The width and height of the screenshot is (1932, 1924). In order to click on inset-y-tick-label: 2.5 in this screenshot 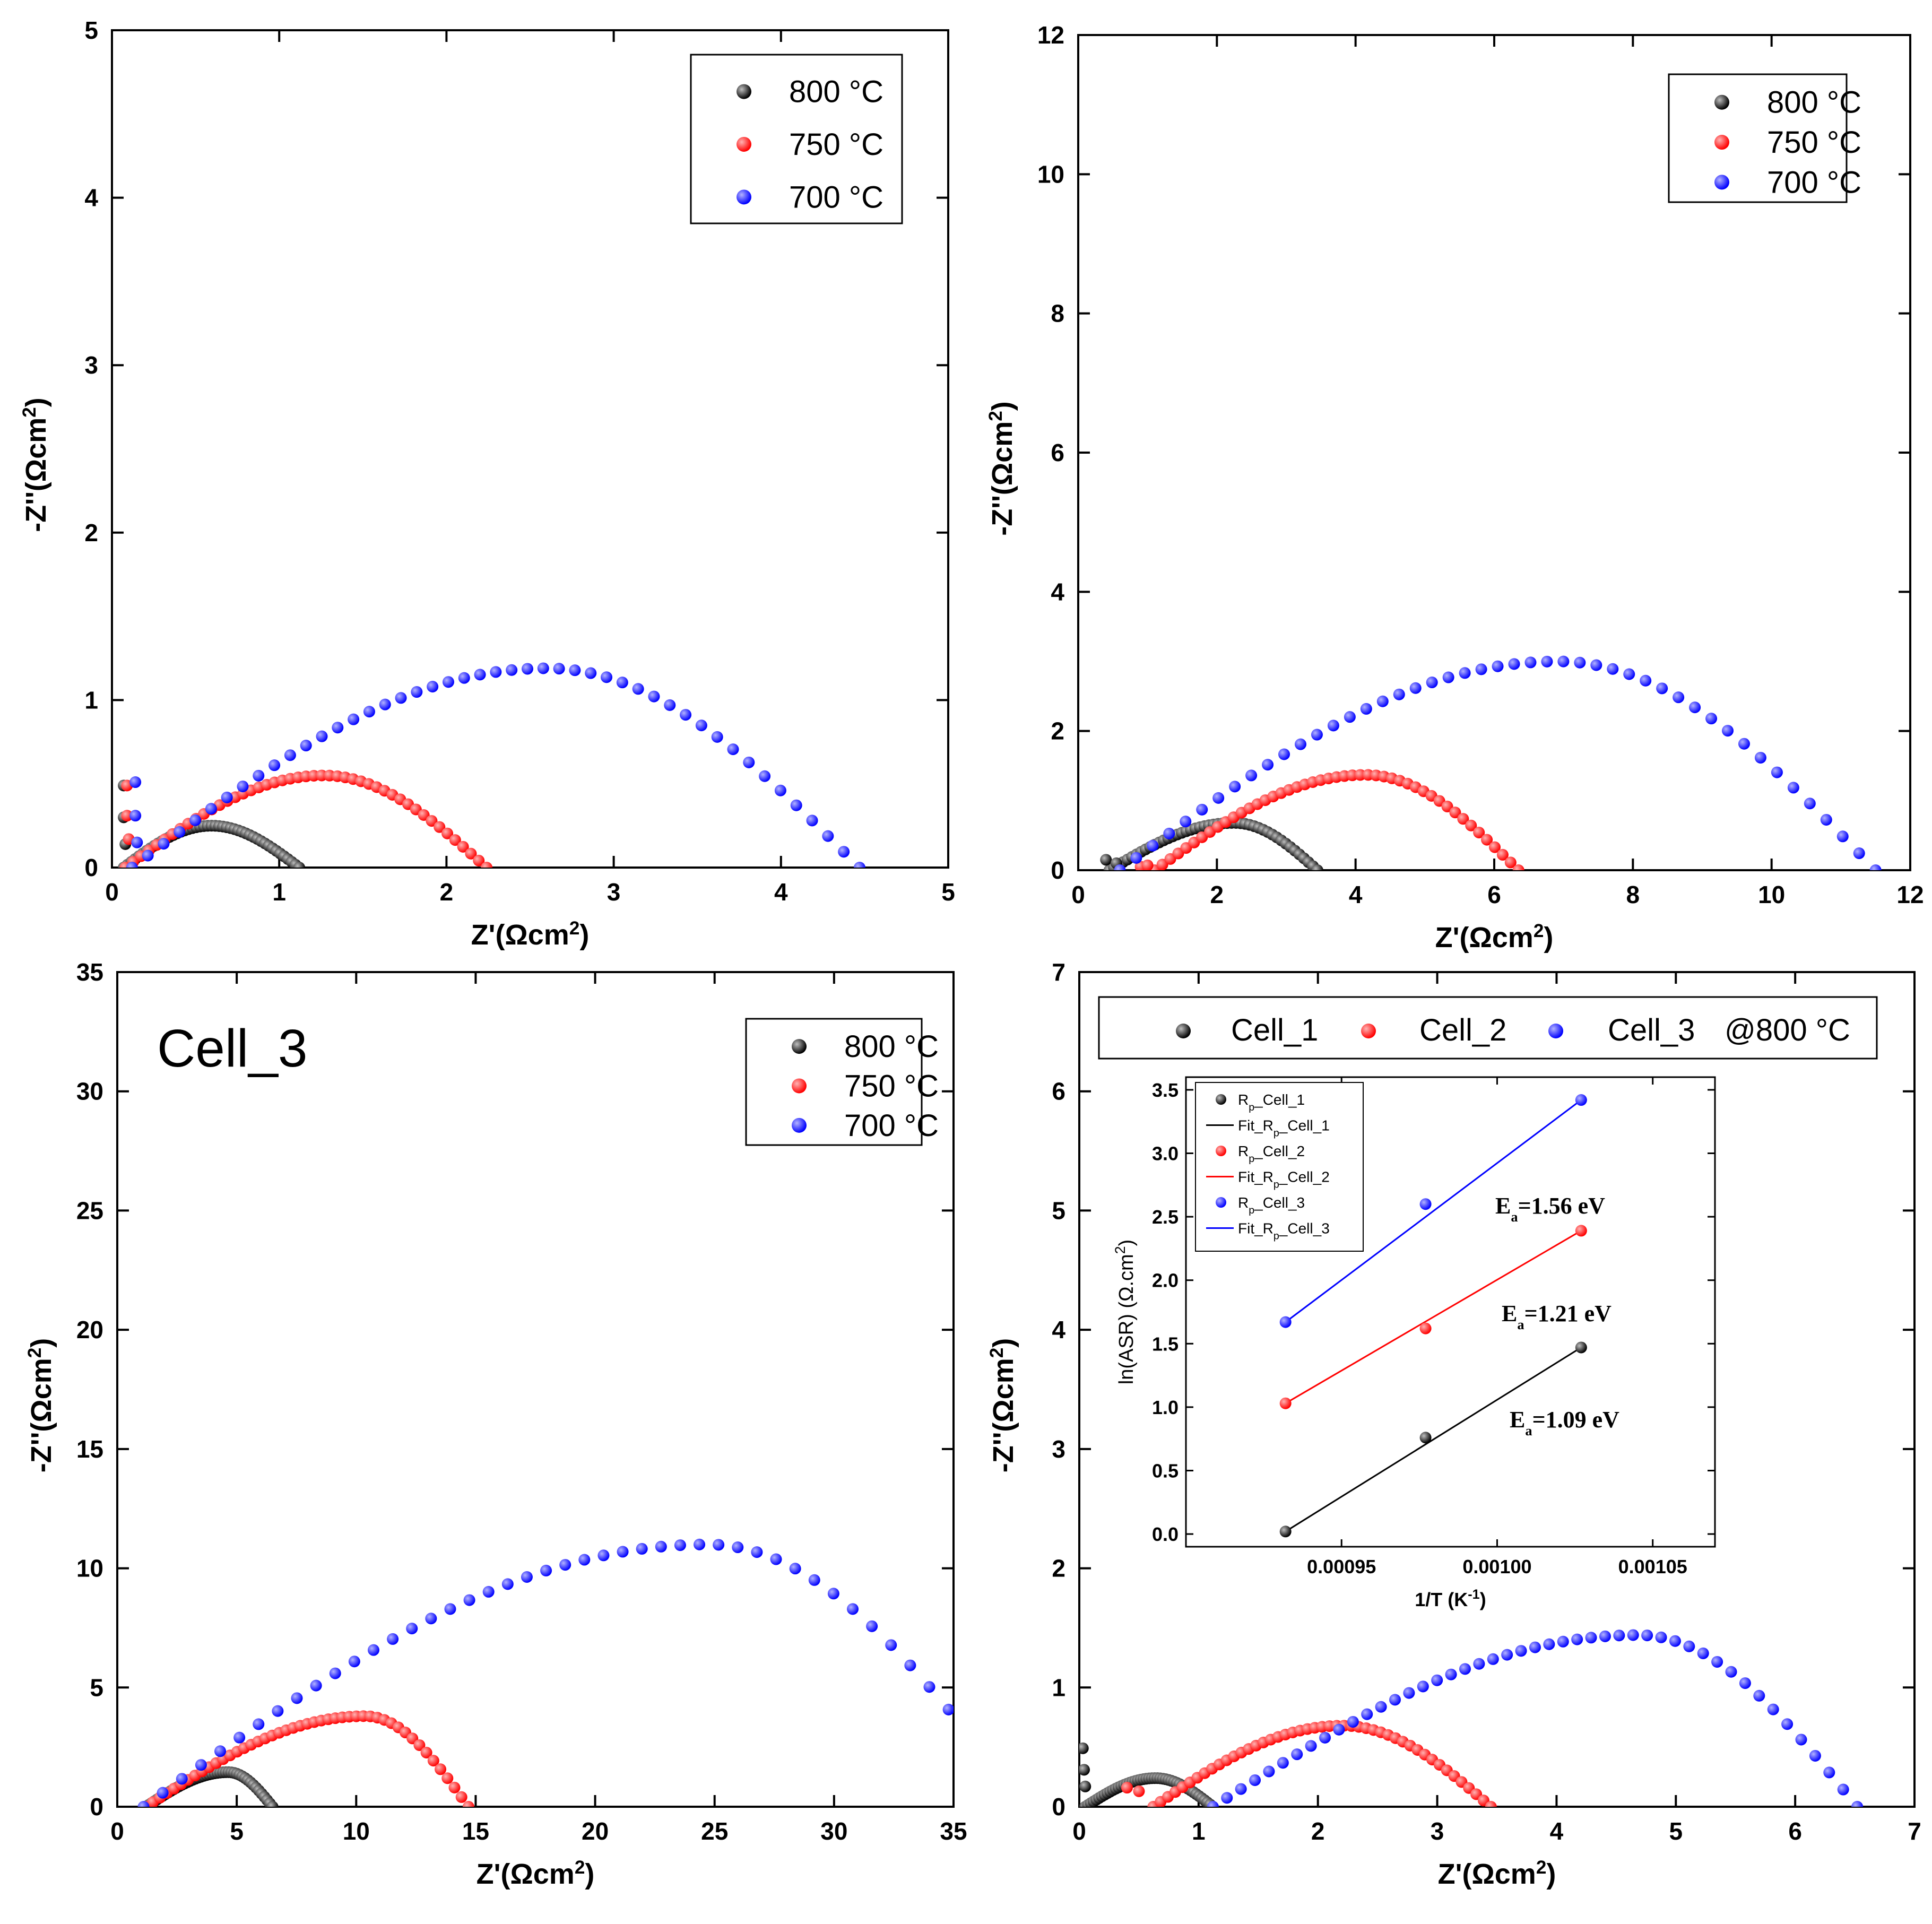, I will do `click(1165, 1217)`.